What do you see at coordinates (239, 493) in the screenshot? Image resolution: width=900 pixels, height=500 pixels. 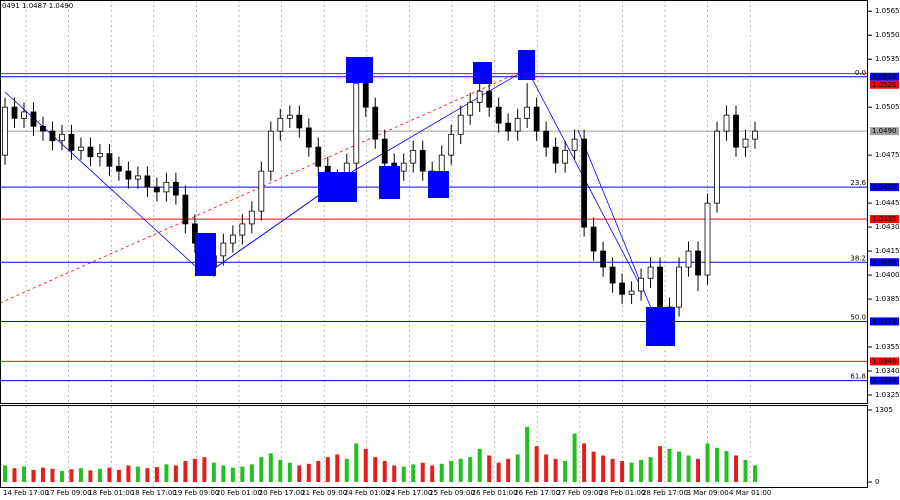 I see `x-tick-label: 20 Feb 01:00` at bounding box center [239, 493].